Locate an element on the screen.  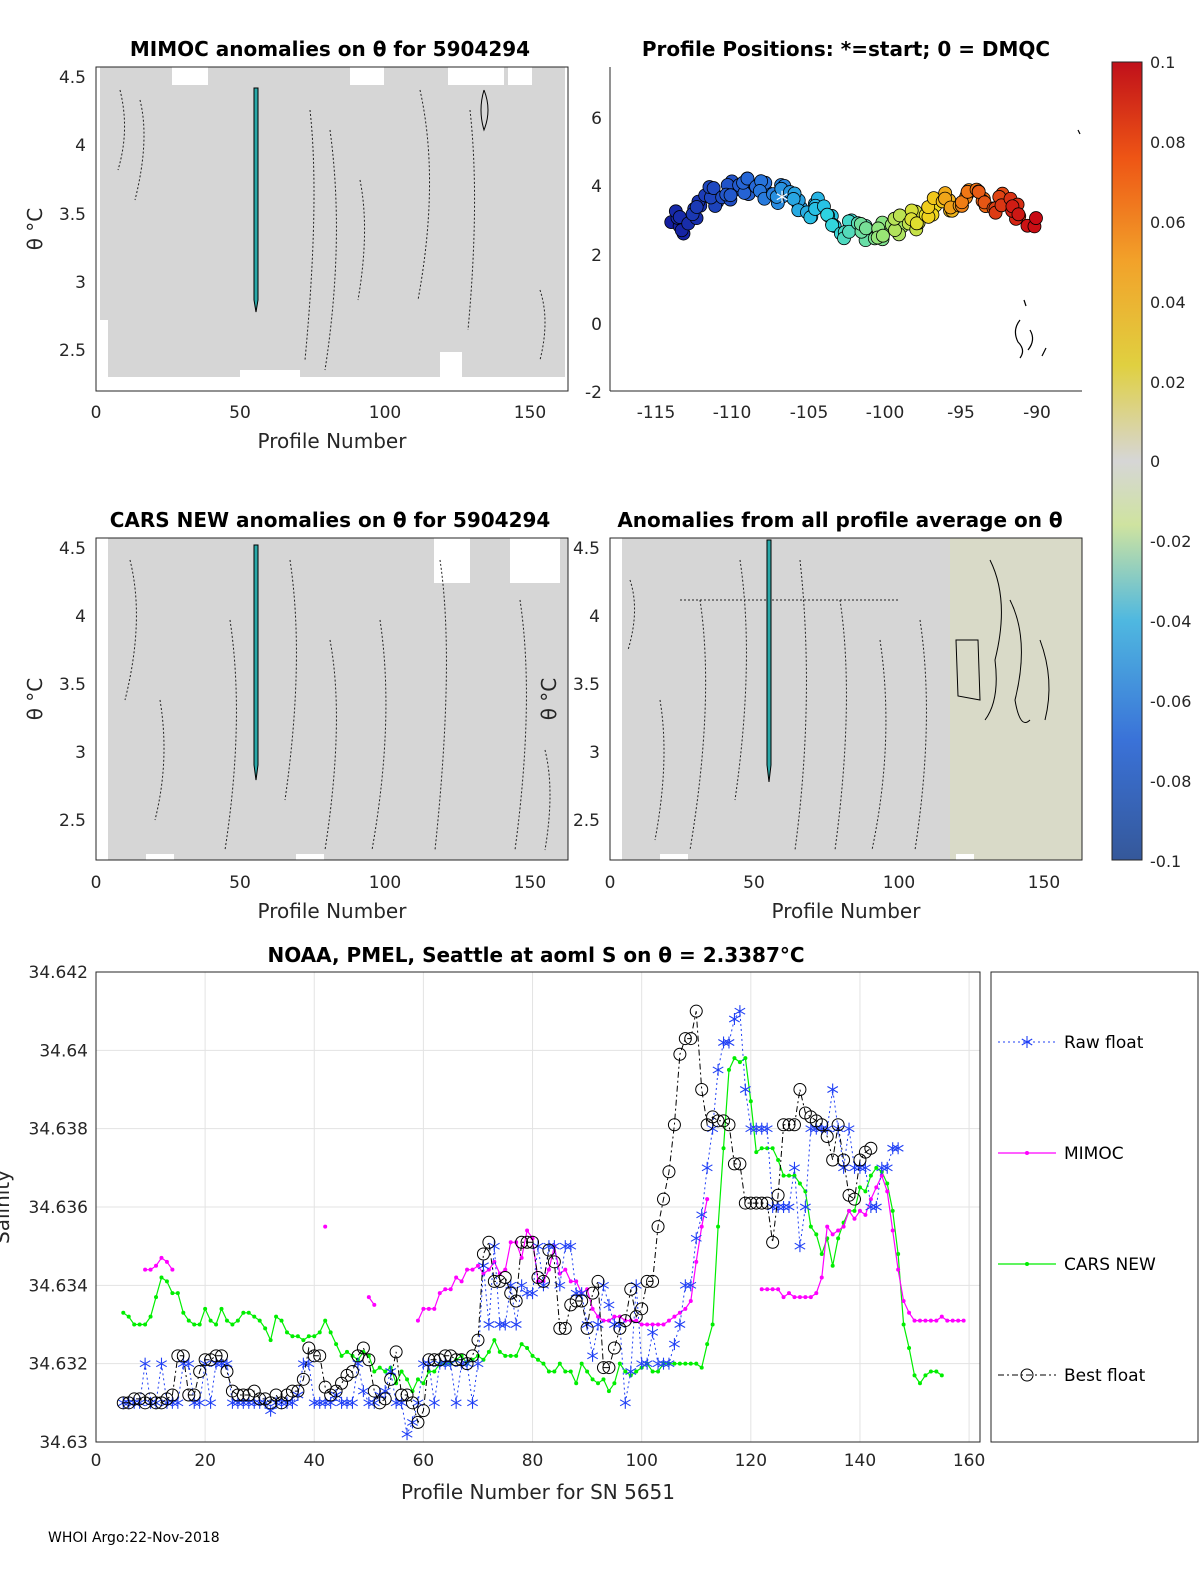
legend-marker is located at coordinates (1027, 1153).